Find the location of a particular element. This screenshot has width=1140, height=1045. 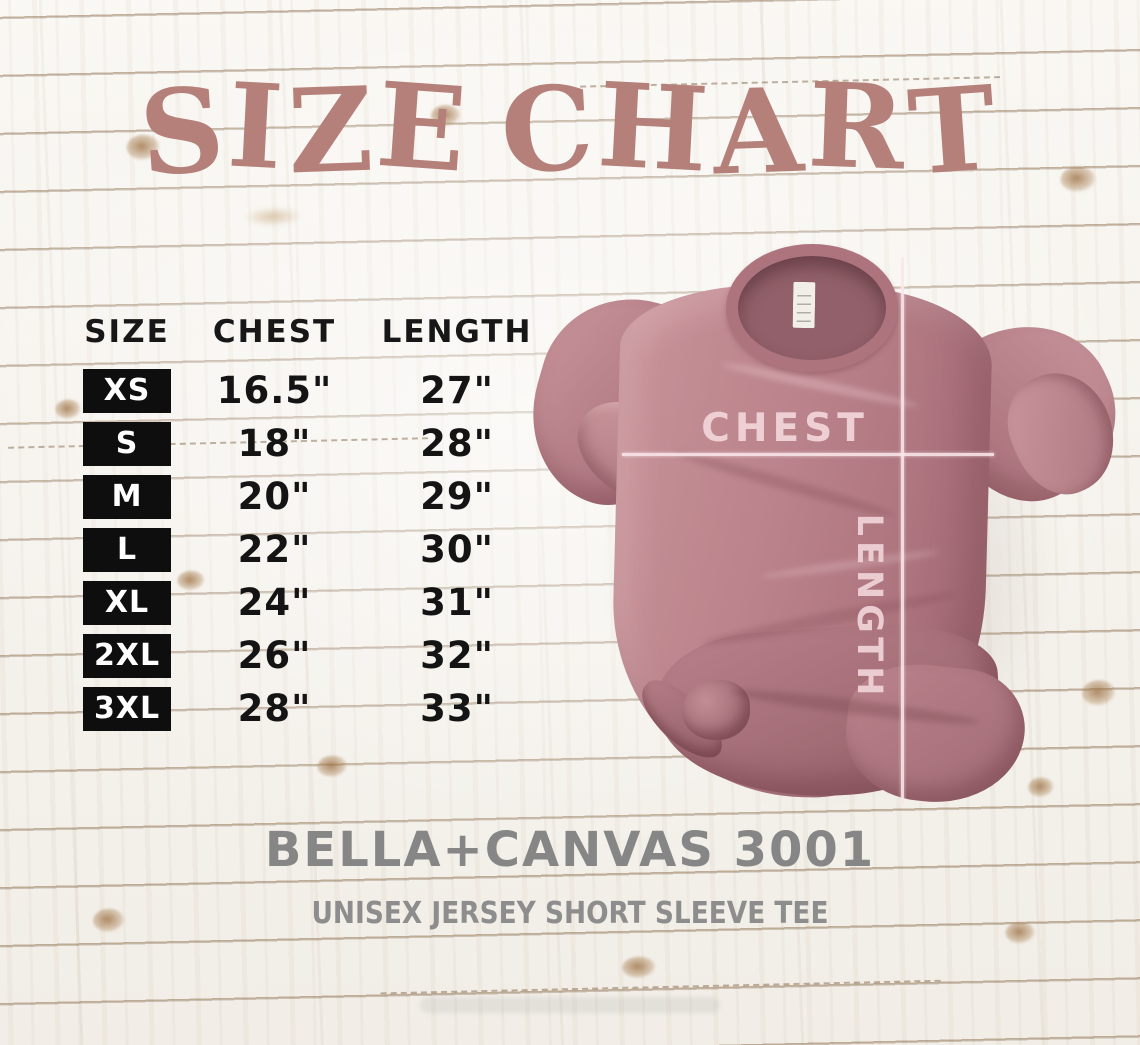

product-name: BELLA+CANVAS 3001 is located at coordinates (570, 850).